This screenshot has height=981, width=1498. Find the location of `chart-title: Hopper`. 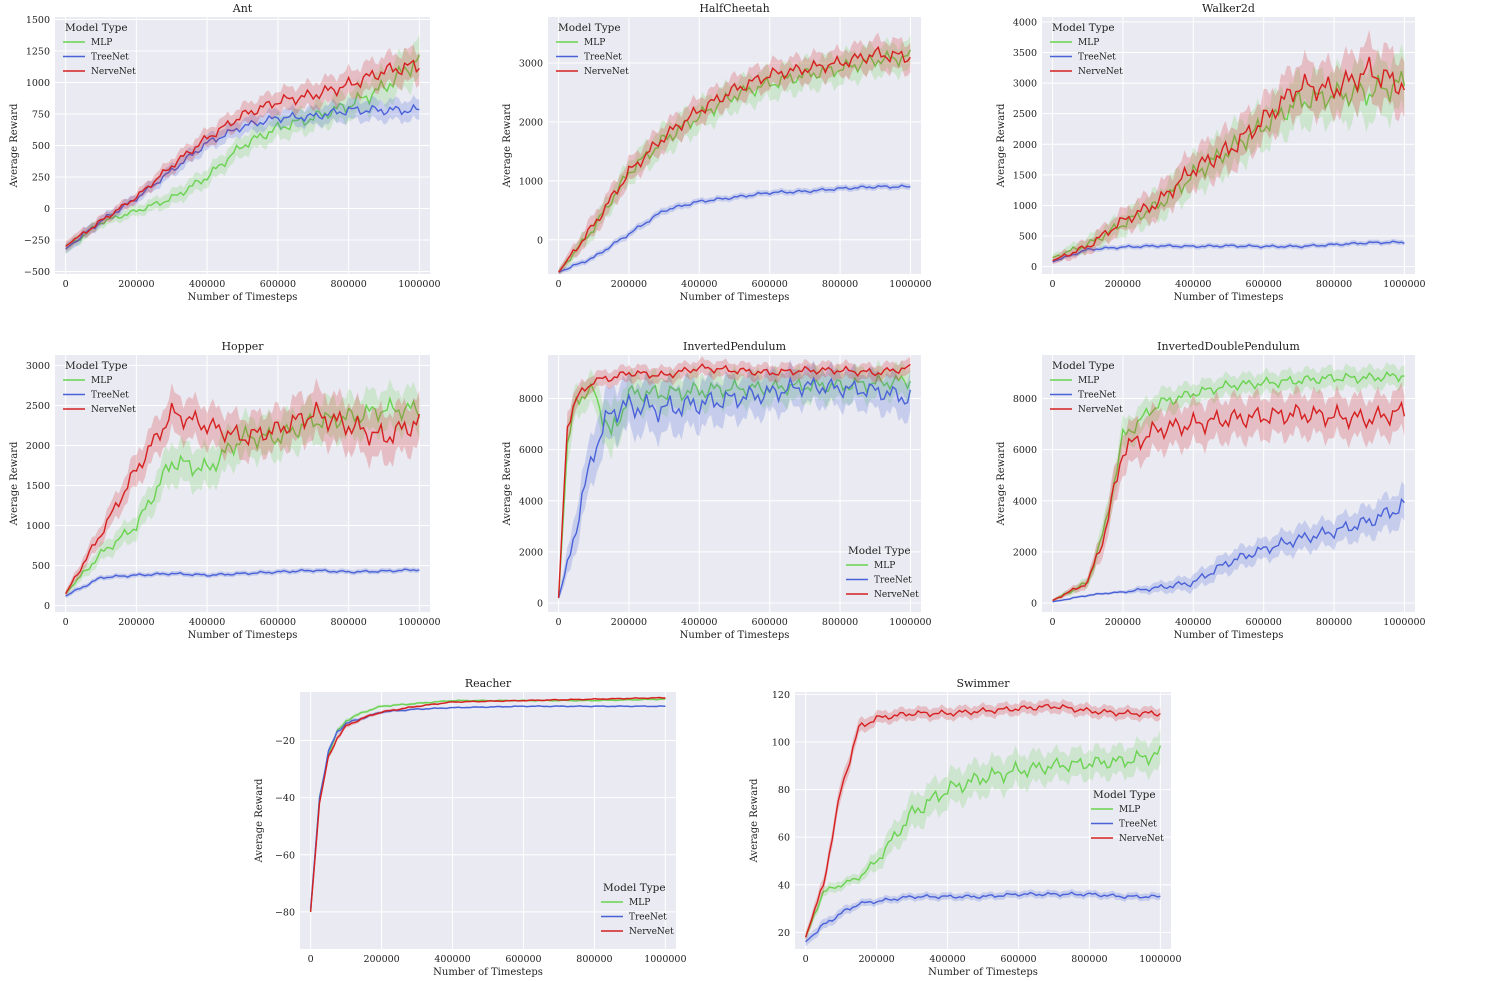

chart-title: Hopper is located at coordinates (242, 346).